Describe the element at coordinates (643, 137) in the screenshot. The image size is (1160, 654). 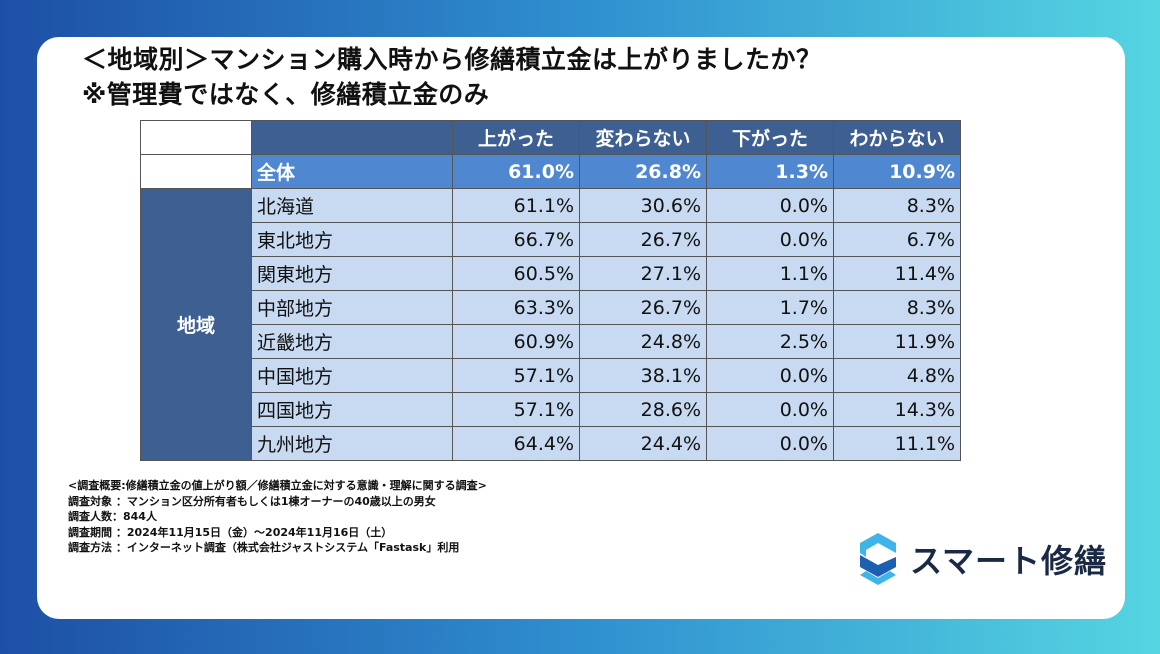
I see `column-header: 変わらない` at that location.